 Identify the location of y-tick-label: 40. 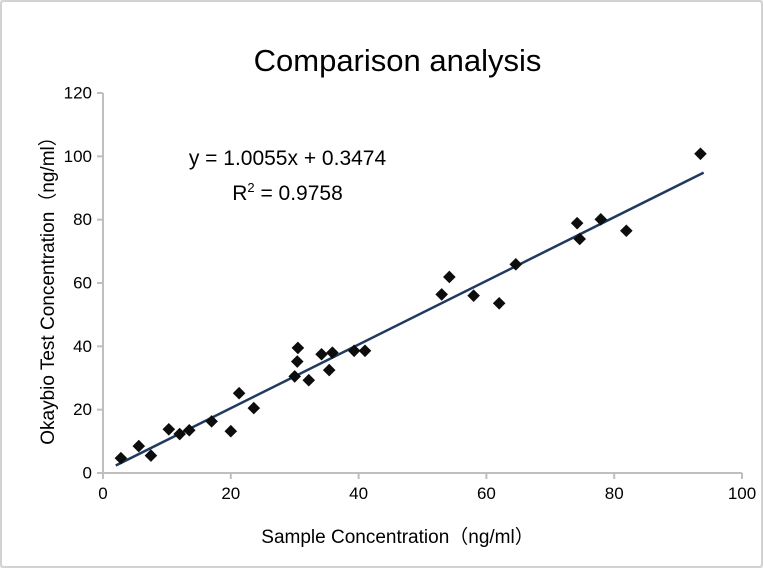
(82, 346).